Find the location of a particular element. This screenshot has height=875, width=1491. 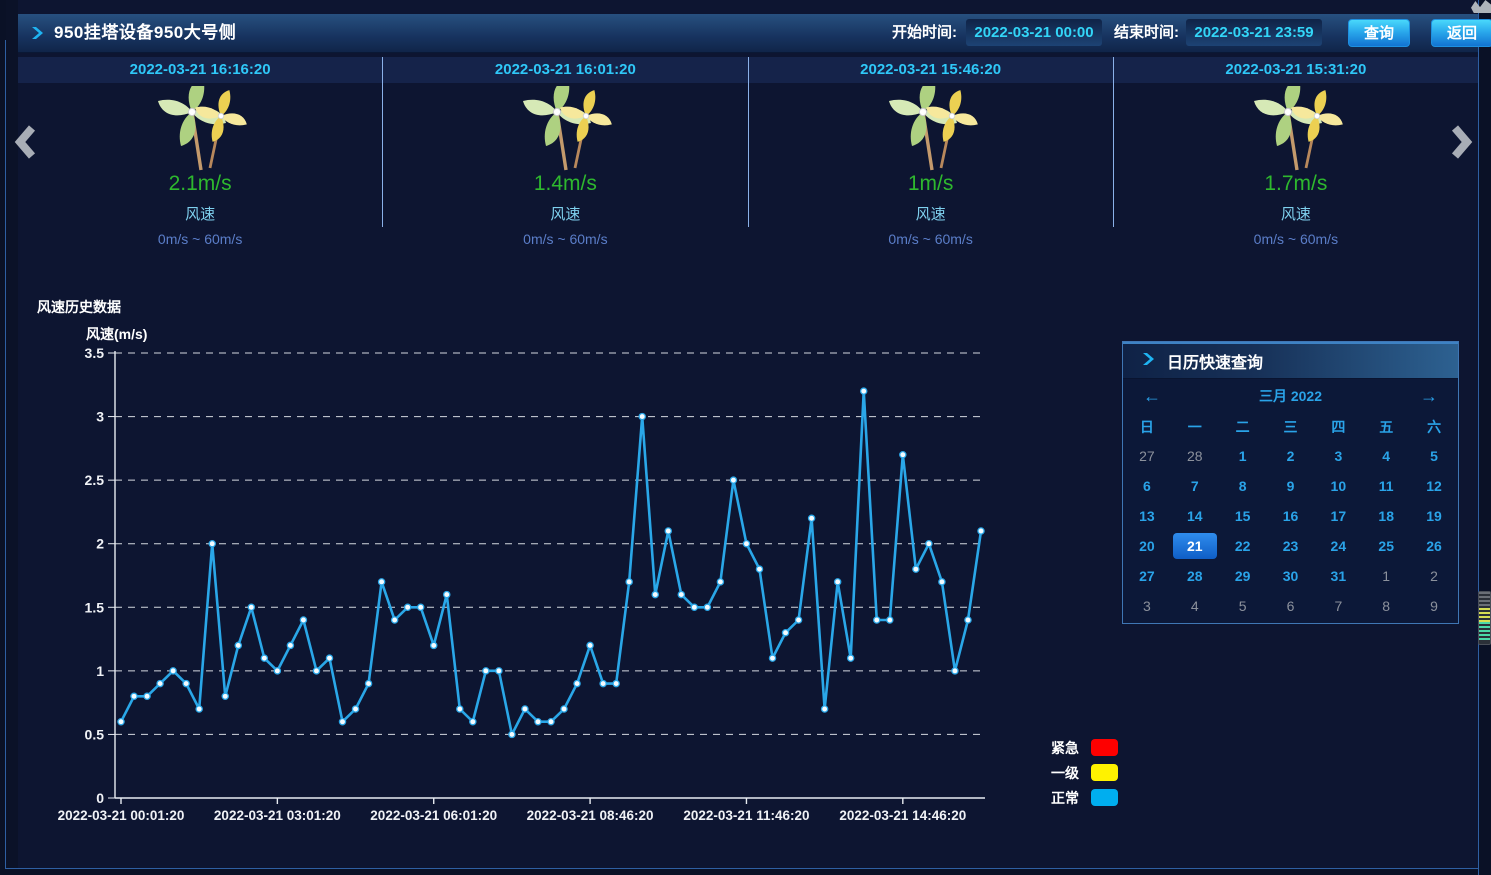

calendar-day: 31 is located at coordinates (1338, 576).